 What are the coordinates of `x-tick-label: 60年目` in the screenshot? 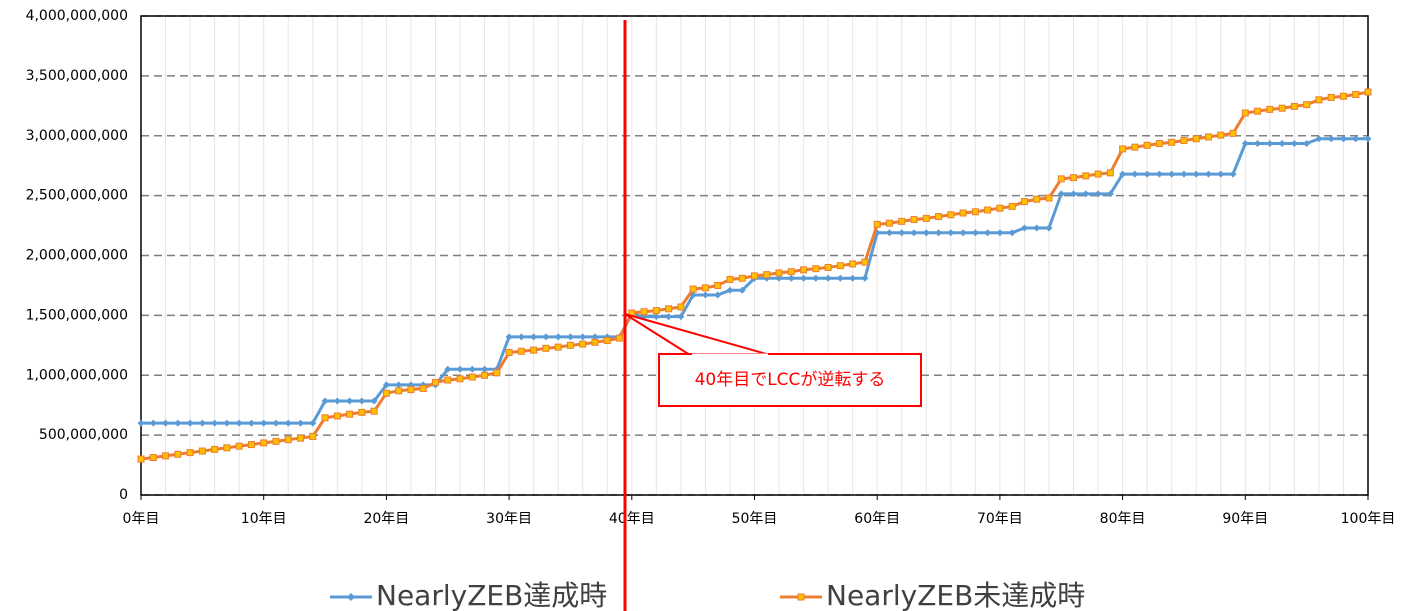 It's located at (877, 519).